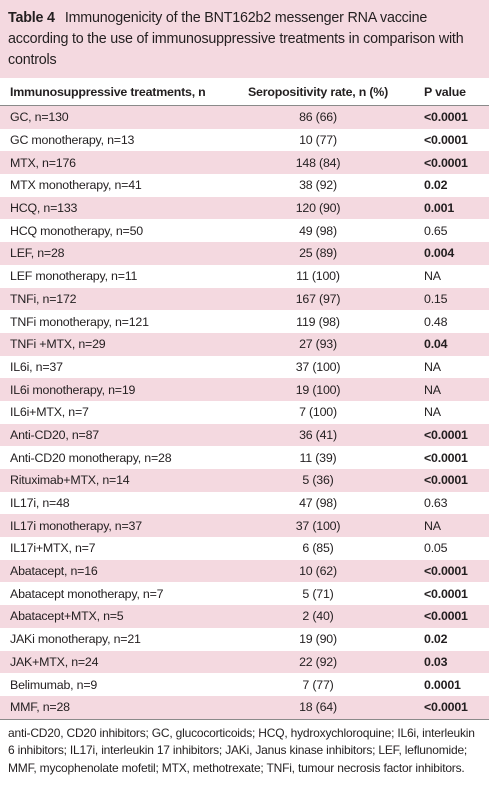 The height and width of the screenshot is (799, 489). What do you see at coordinates (49, 412) in the screenshot?
I see `table-cell: IL6i+MTX, n=7` at bounding box center [49, 412].